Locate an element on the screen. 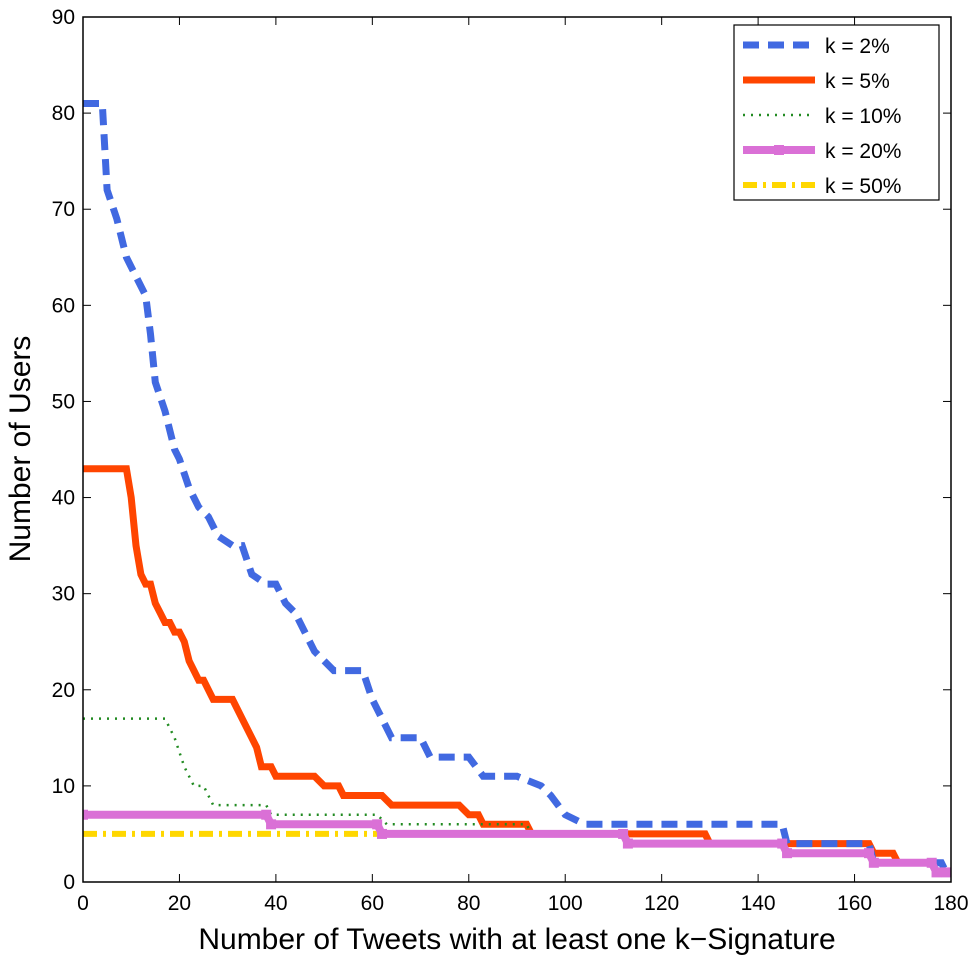 This screenshot has height=963, width=975. y-tick-label: 20 is located at coordinates (63, 690).